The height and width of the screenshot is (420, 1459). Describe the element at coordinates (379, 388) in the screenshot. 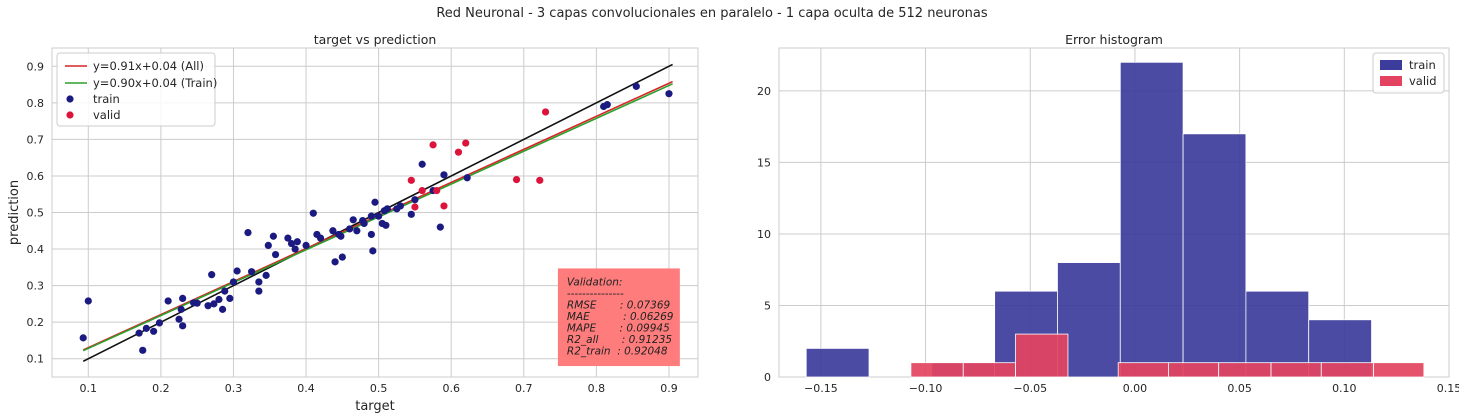

I see `x-tick-label: 0.5` at that location.